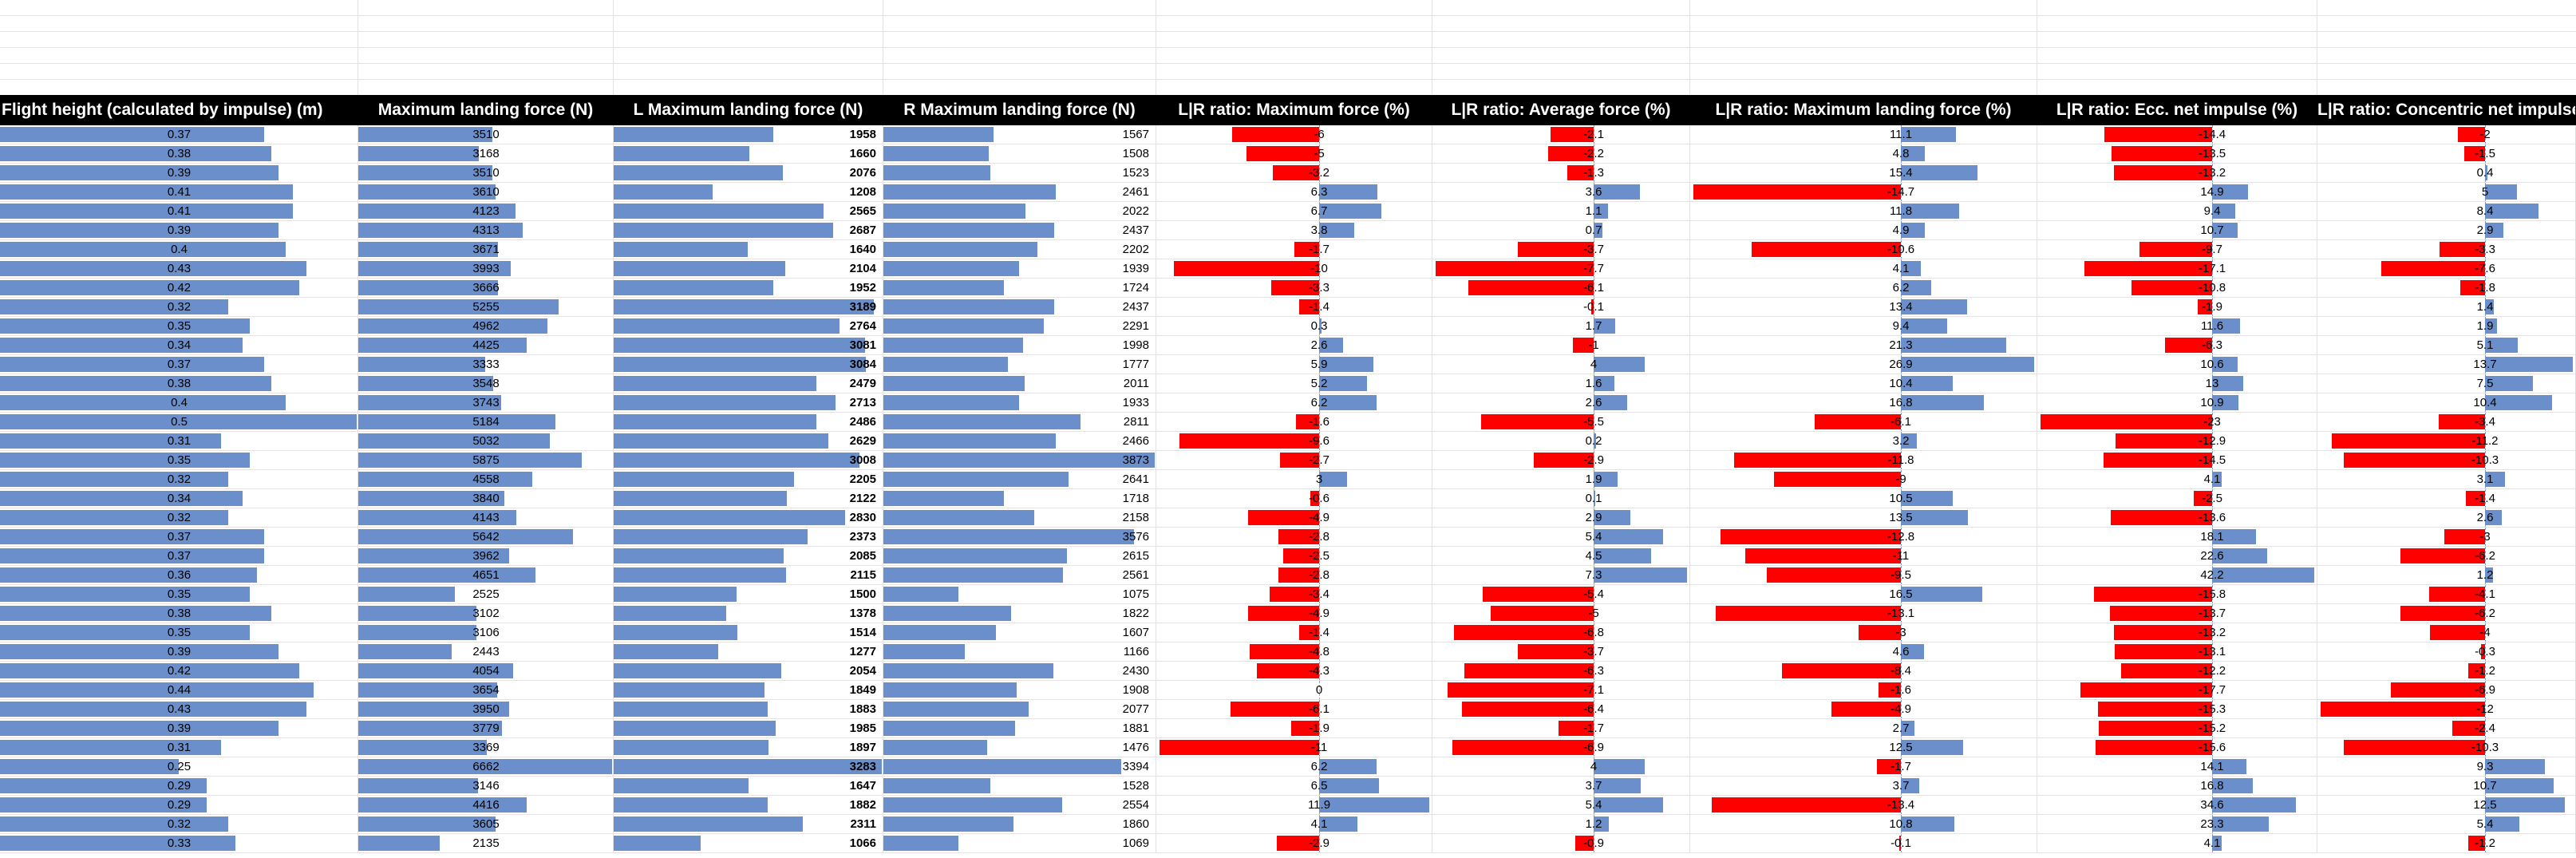  I want to click on table-cell-mlf: 3102, so click(486, 613).